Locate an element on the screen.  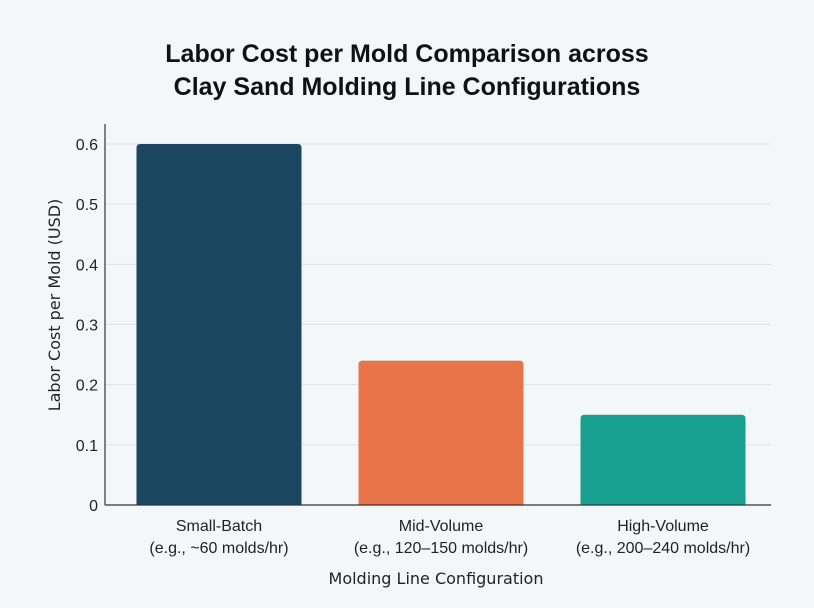
x-tick-label: Small-Batch is located at coordinates (219, 526).